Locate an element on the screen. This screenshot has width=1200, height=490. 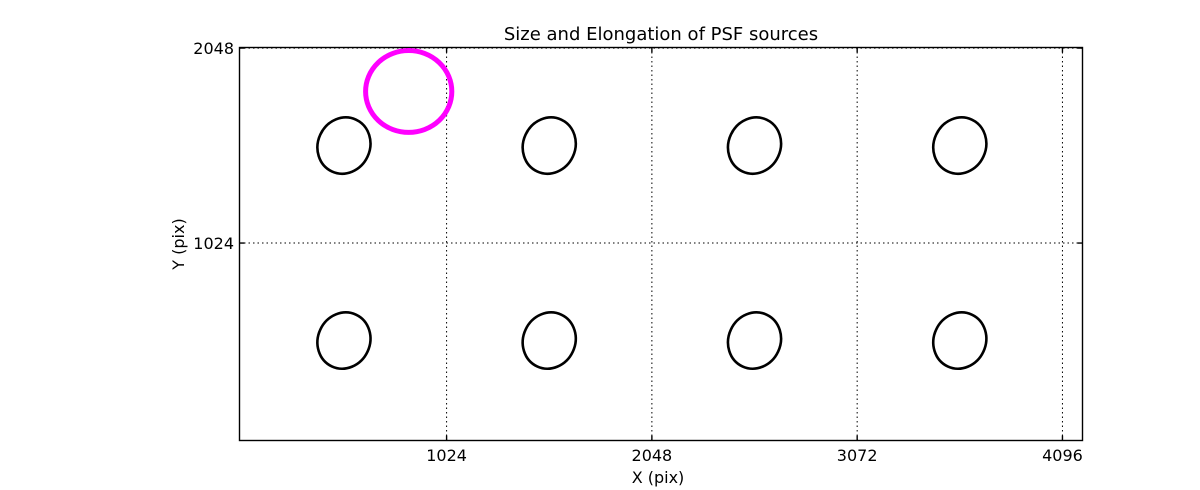
x-tick-label: 1024 is located at coordinates (446, 455).